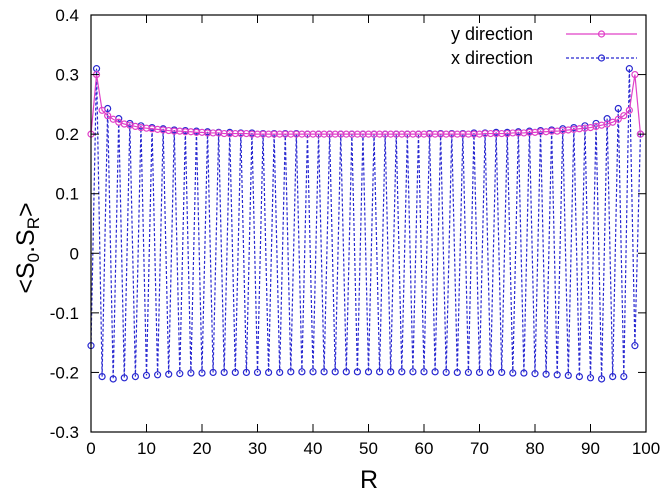 Image resolution: width=665 pixels, height=493 pixels. I want to click on legend: y direction x direction, so click(544, 46).